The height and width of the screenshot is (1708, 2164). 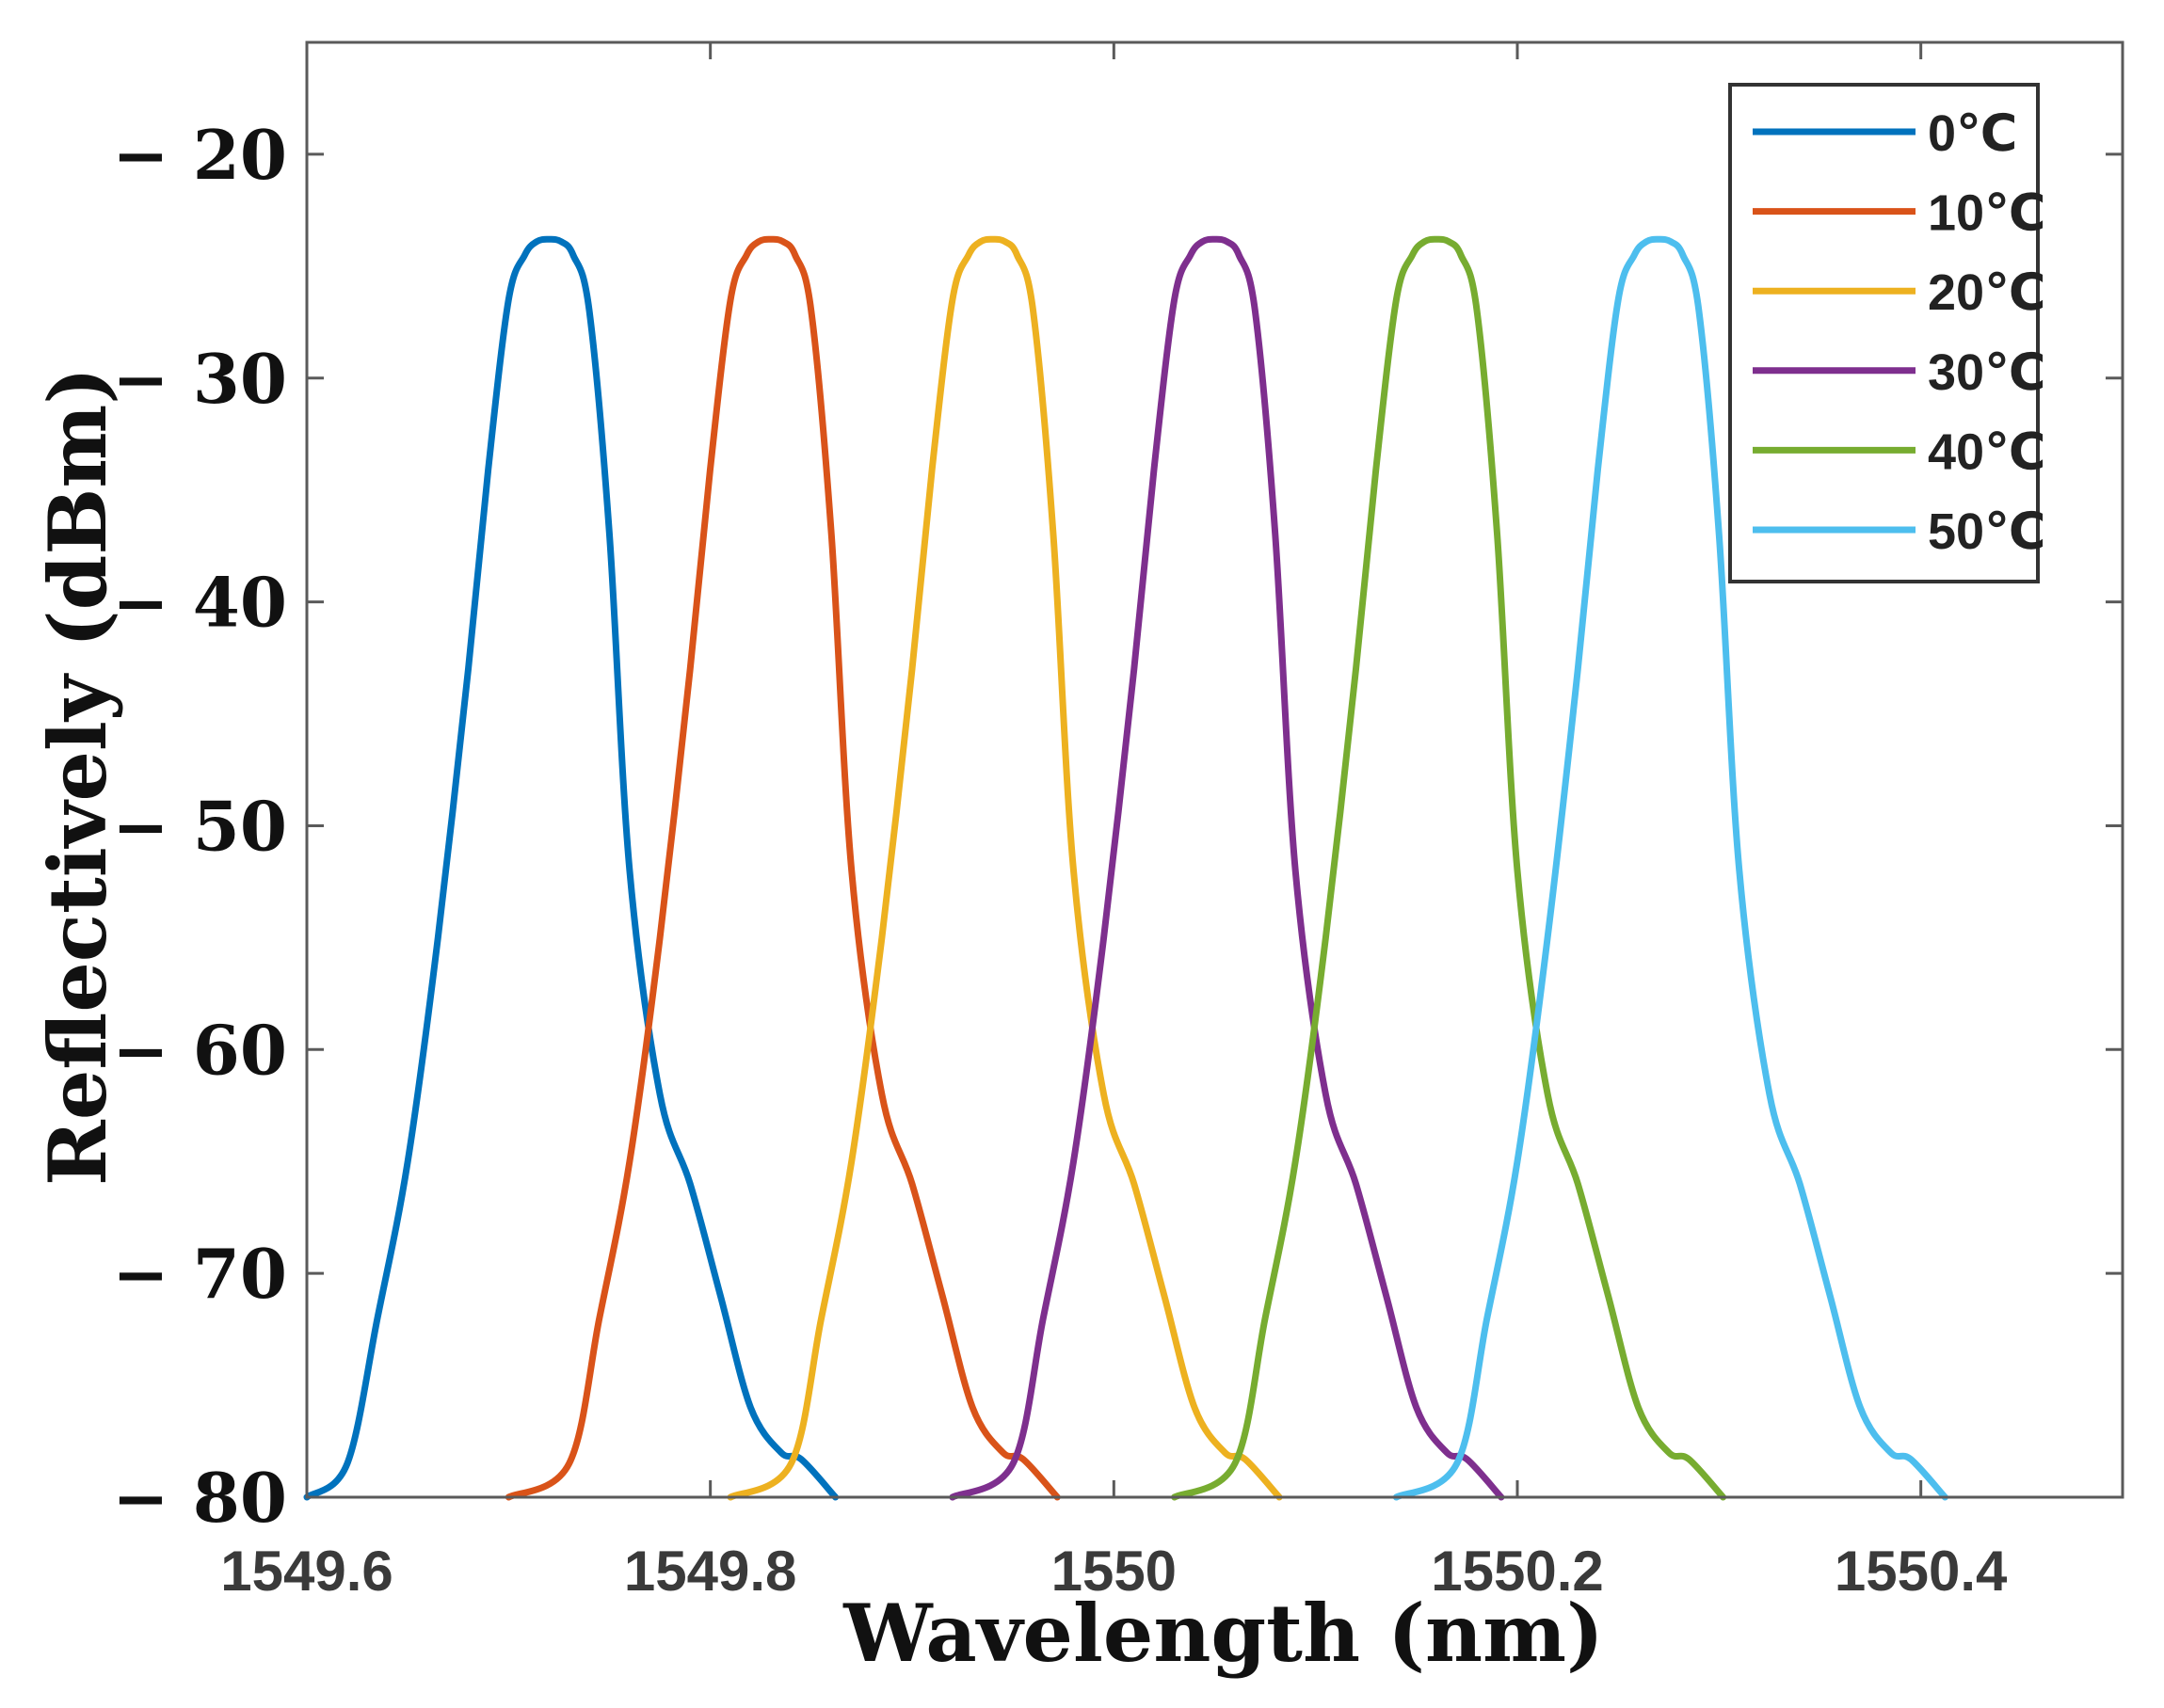 What do you see at coordinates (199, 379) in the screenshot?
I see `y-tick-label: − 30` at bounding box center [199, 379].